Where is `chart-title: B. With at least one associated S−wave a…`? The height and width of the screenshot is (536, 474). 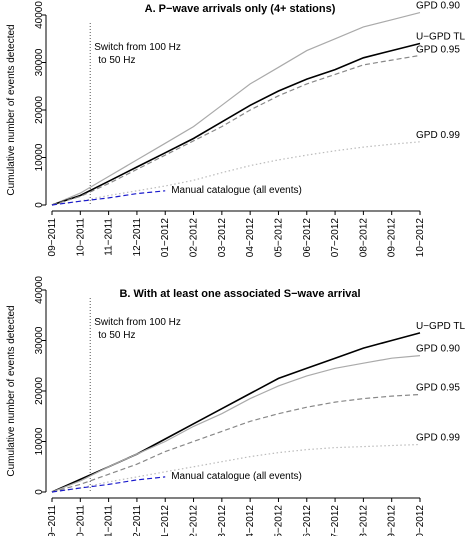
chart-title: B. With at least one associated S−wave a… is located at coordinates (239, 294).